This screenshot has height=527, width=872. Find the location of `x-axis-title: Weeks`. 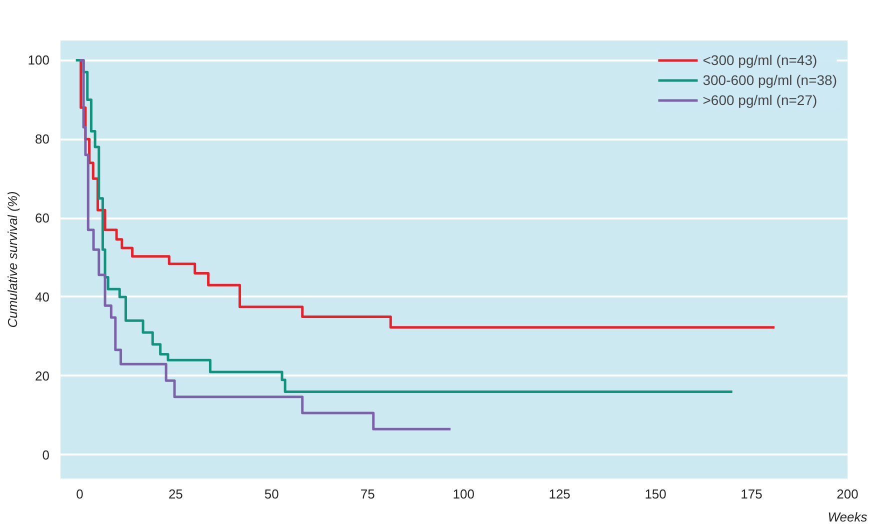

x-axis-title: Weeks is located at coordinates (848, 517).